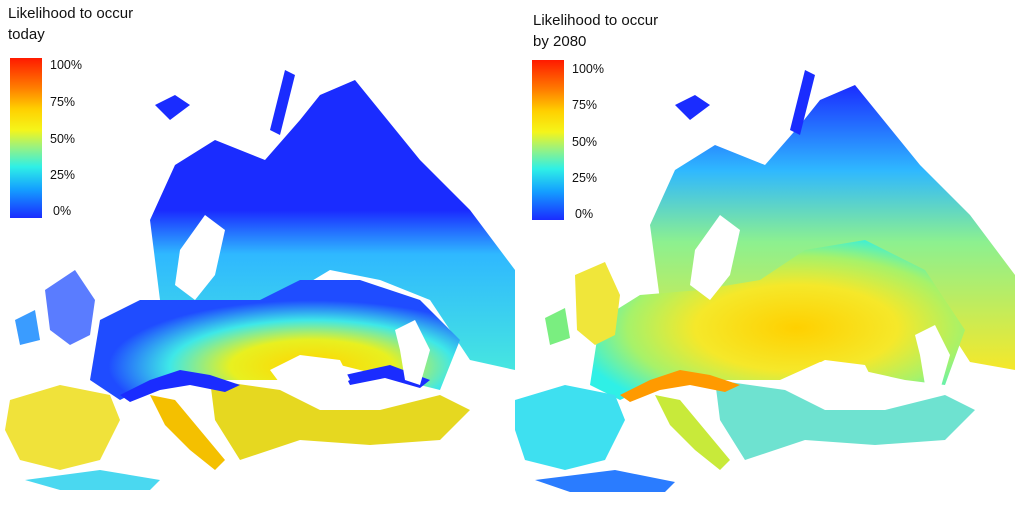 The width and height of the screenshot is (1015, 513). I want to click on legend-title-2080: Likelihood to occur by 2080, so click(595, 31).